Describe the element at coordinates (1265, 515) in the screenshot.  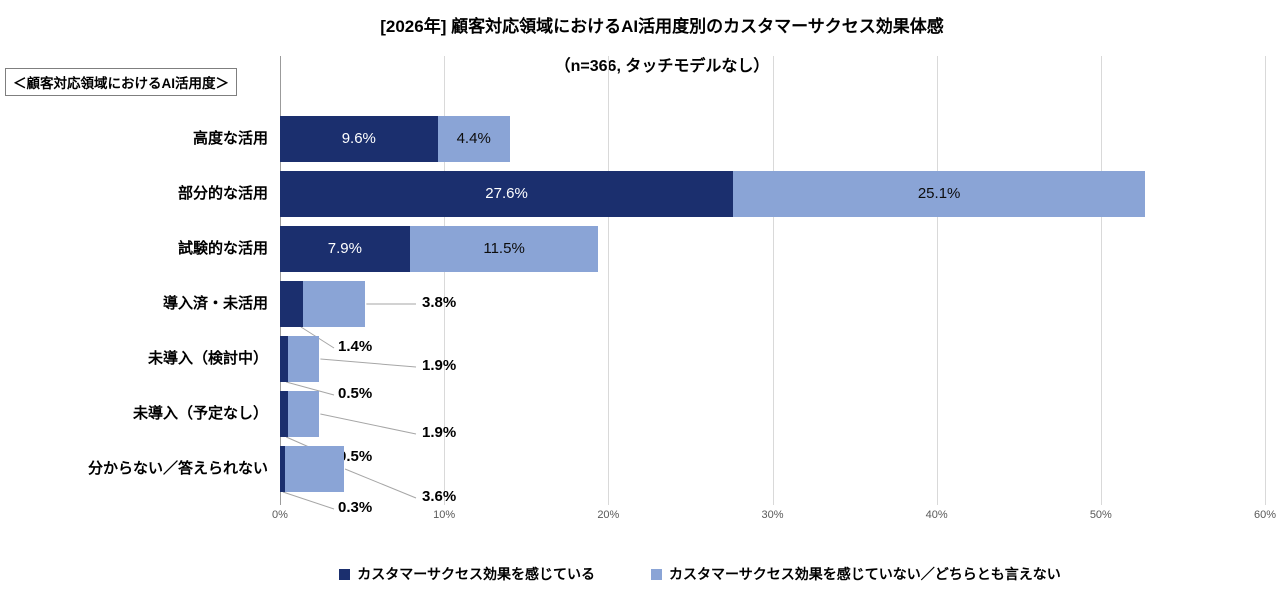
I see `x-tick-label: 60%` at that location.